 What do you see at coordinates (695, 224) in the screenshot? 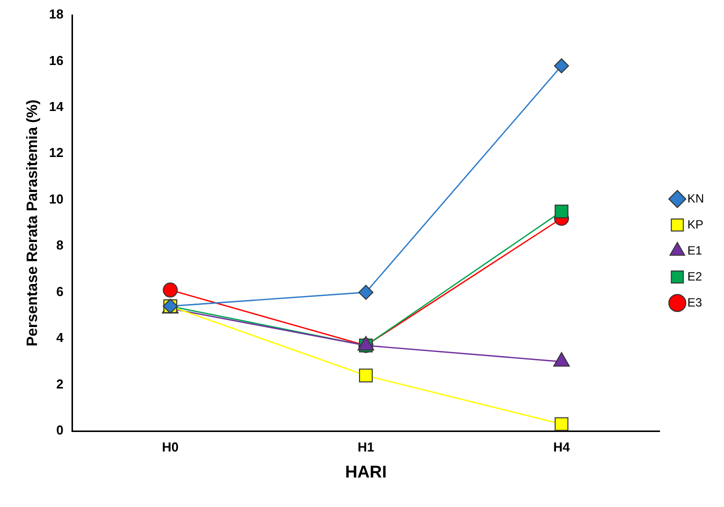
I see `legend-label: KP` at bounding box center [695, 224].